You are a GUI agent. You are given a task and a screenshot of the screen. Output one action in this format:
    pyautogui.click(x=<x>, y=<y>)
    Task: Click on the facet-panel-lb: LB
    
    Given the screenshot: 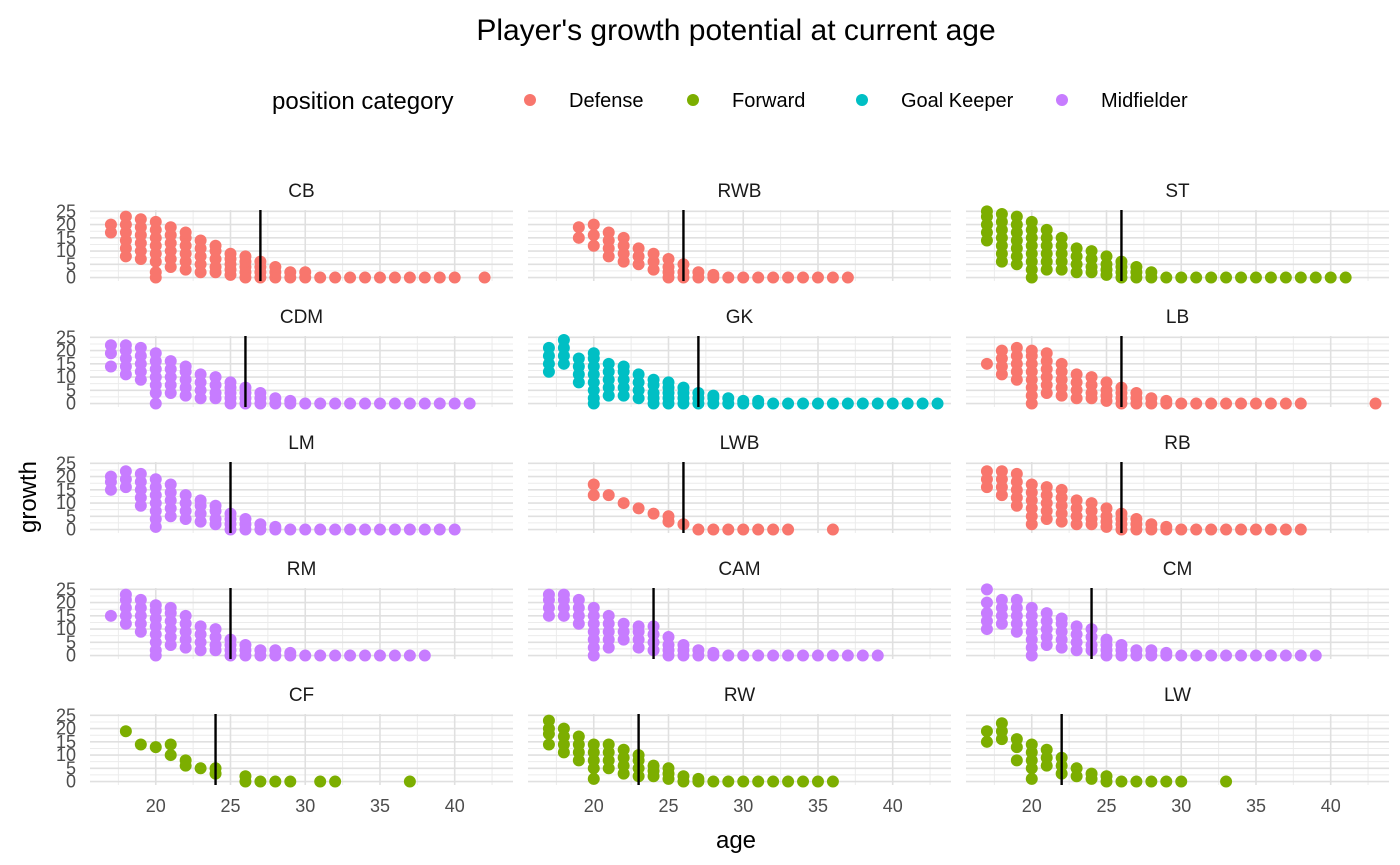 What is the action you would take?
    pyautogui.click(x=1177, y=358)
    